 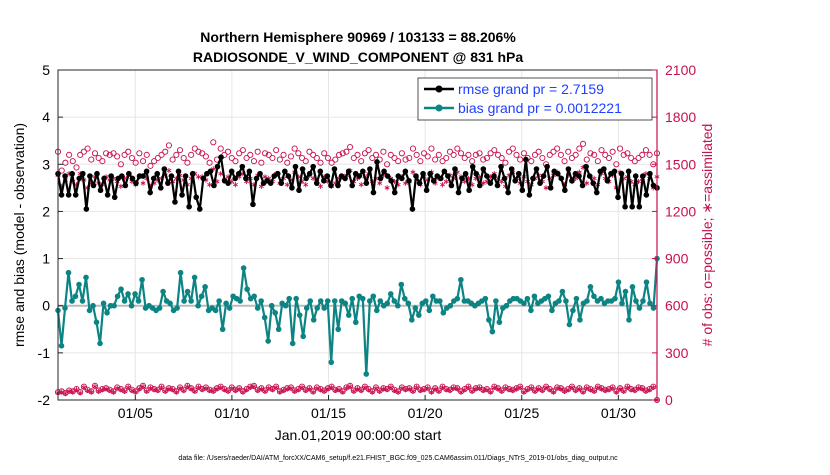 I want to click on y-left-tick-label: 1, so click(x=46, y=259).